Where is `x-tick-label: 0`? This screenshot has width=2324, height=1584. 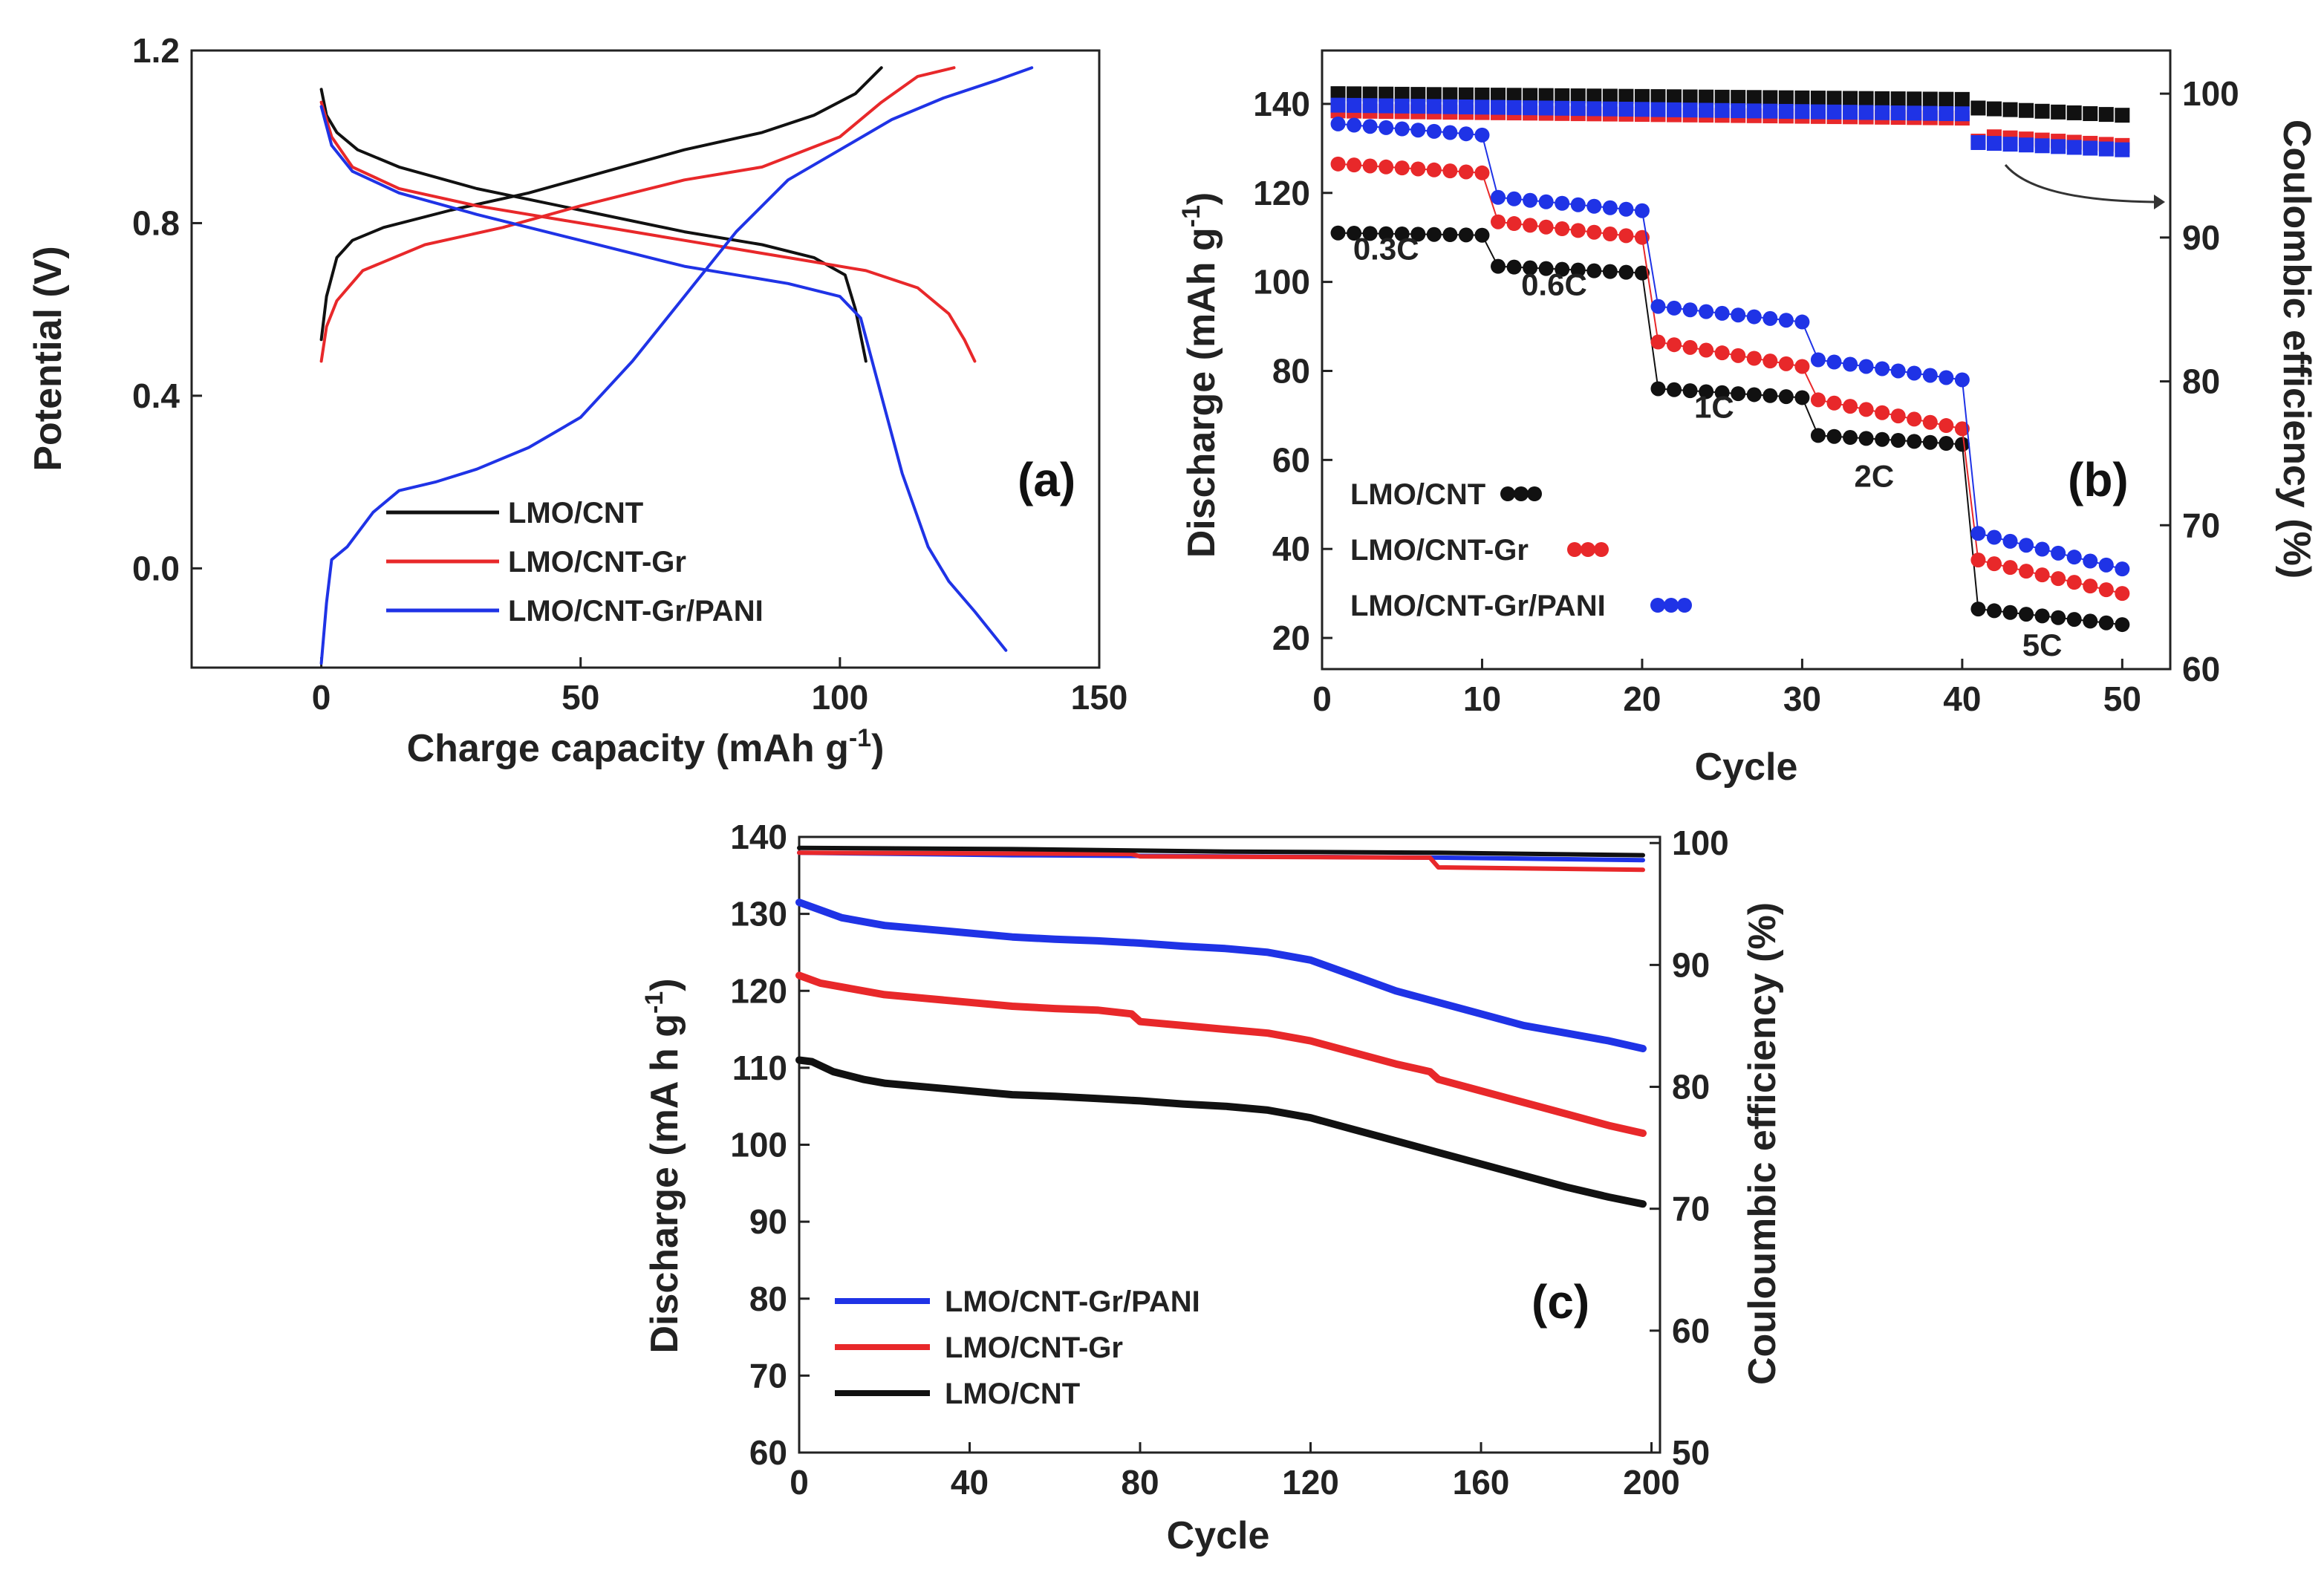 x-tick-label: 0 is located at coordinates (1322, 698).